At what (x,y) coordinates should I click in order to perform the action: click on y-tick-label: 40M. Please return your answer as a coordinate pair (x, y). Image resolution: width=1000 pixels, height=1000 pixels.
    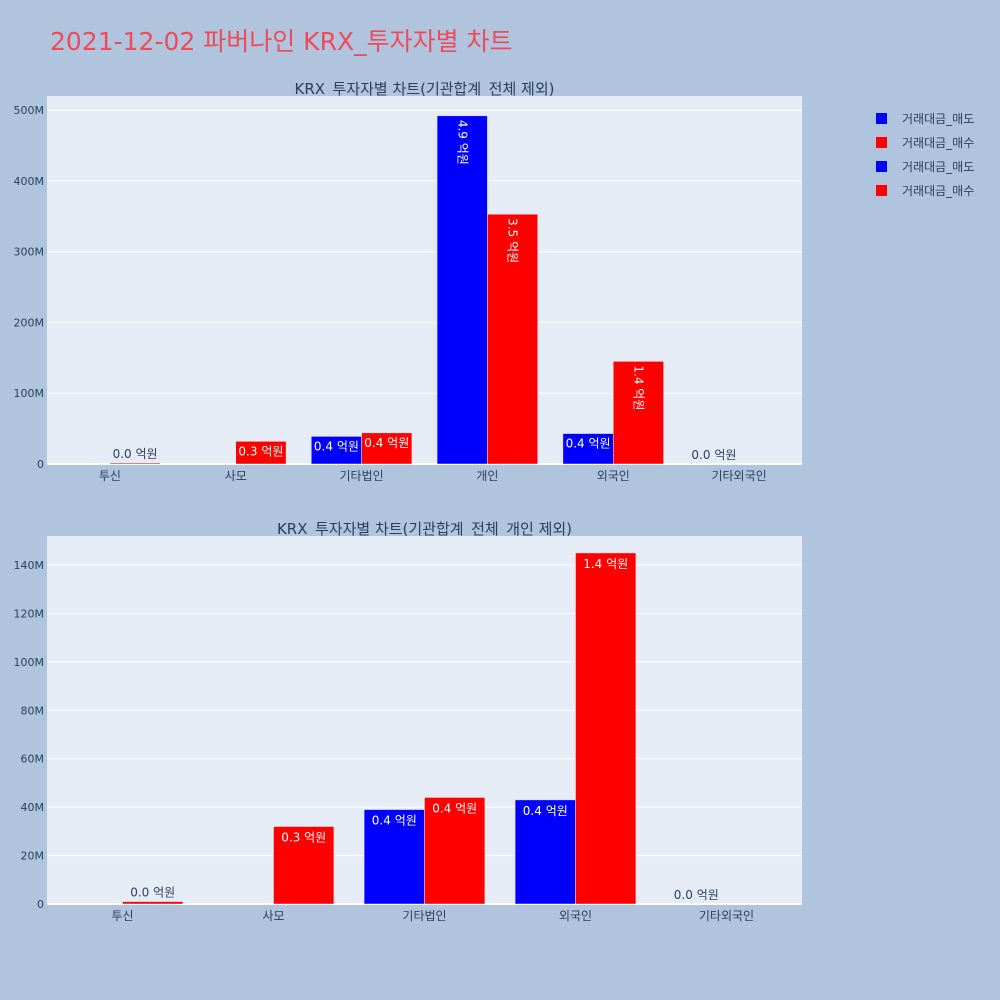
    Looking at the image, I should click on (33, 807).